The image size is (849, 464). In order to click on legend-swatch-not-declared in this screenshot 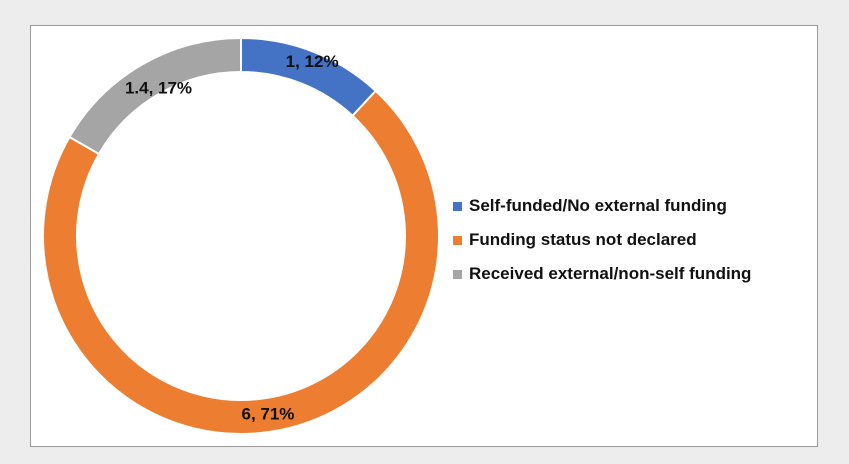, I will do `click(457, 240)`.